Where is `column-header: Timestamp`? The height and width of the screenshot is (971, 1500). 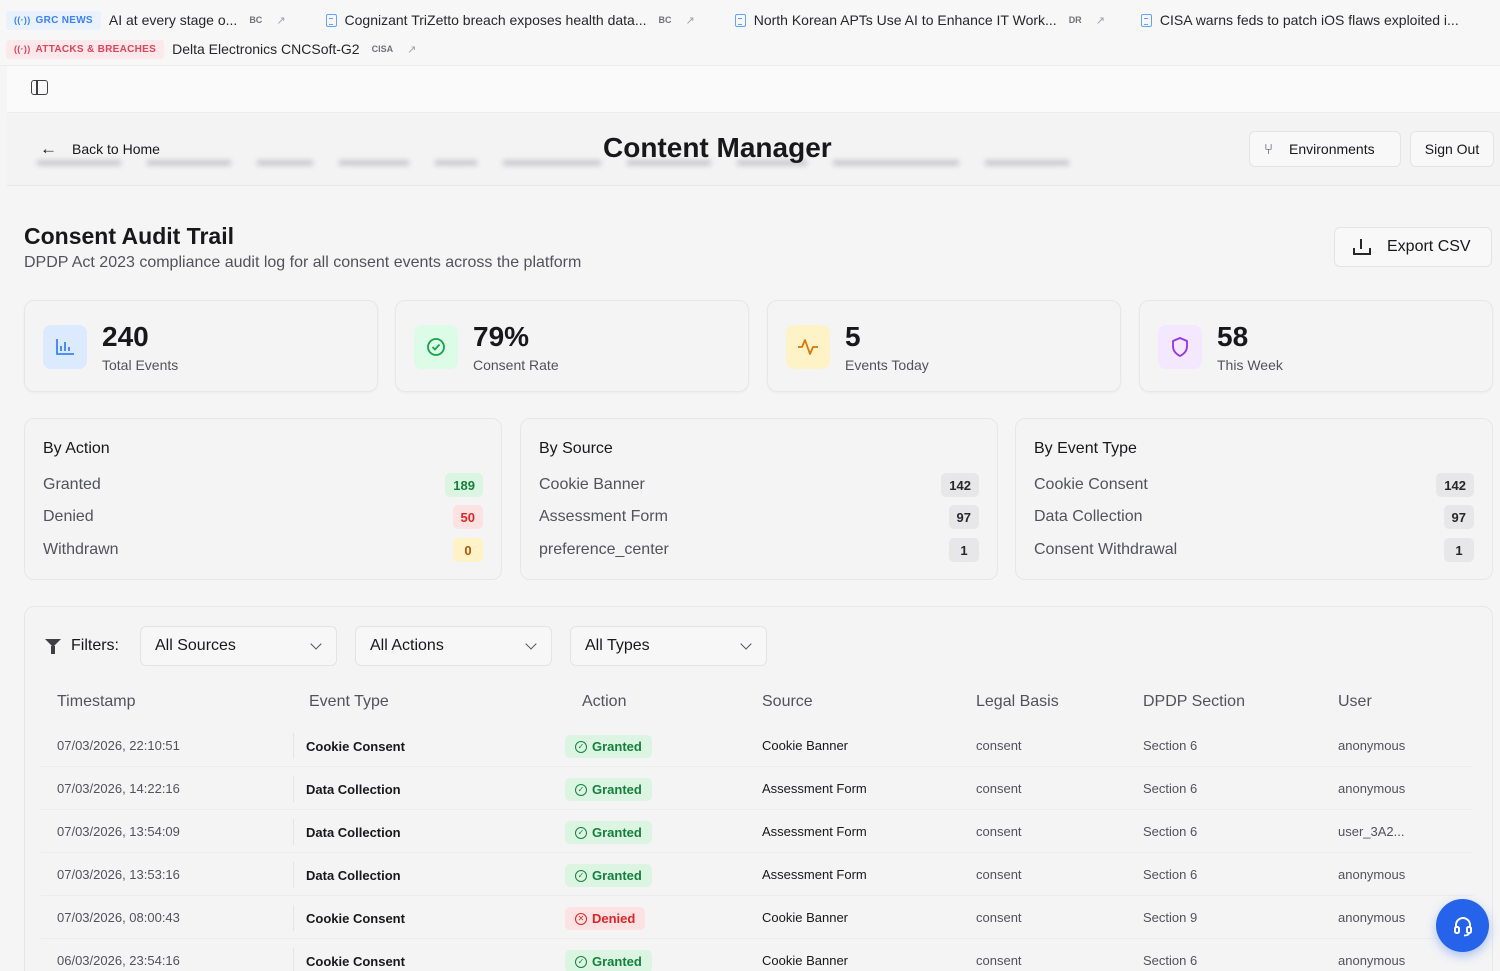 column-header: Timestamp is located at coordinates (96, 701).